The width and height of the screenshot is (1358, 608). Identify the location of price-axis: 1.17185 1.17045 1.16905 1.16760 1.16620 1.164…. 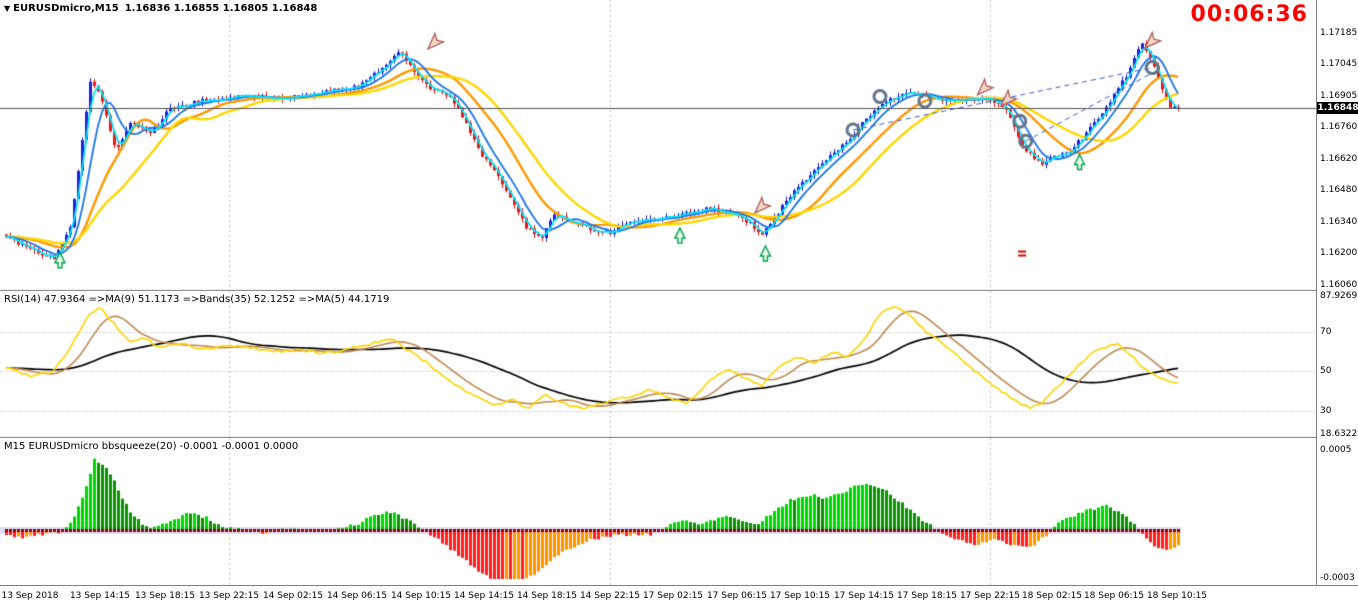
(1337, 292).